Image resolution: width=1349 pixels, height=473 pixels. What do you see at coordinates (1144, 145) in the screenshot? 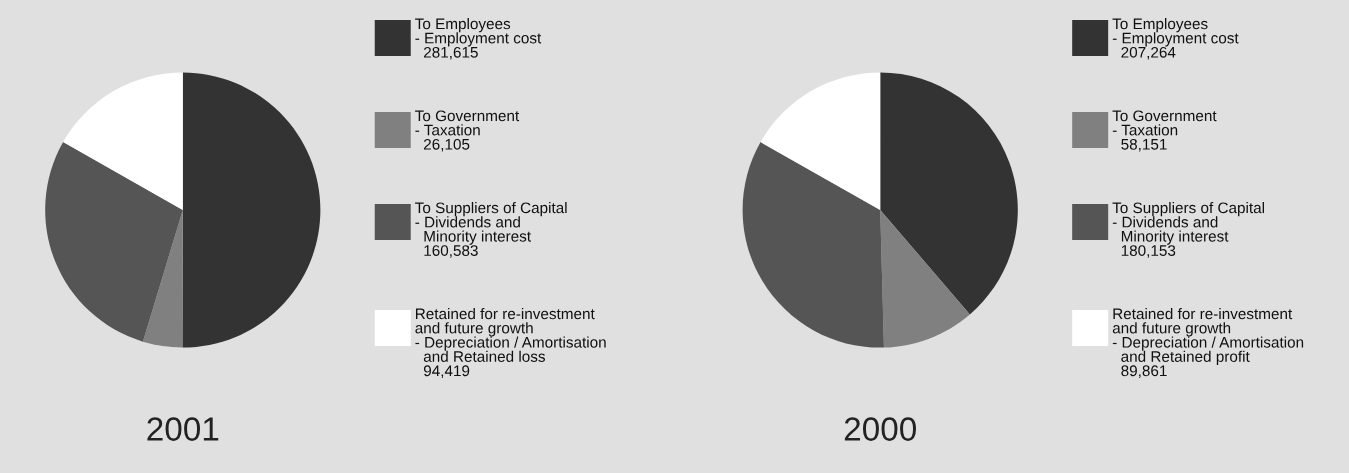
I see `data-label: 58,151` at bounding box center [1144, 145].